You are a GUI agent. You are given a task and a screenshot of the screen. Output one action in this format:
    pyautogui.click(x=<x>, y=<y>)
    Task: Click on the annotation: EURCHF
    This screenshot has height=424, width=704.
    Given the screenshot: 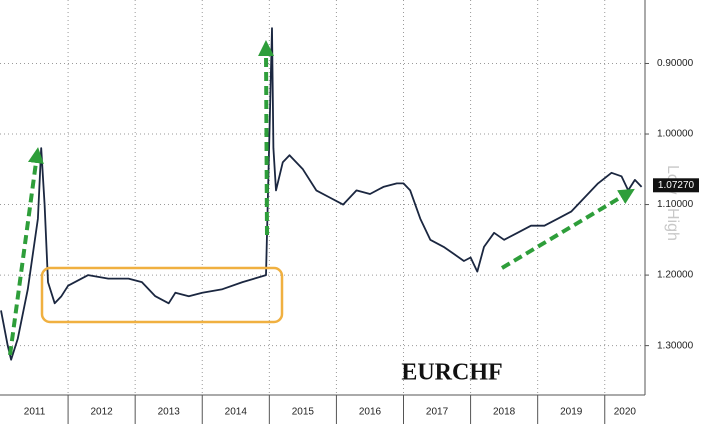 What is the action you would take?
    pyautogui.click(x=451, y=373)
    